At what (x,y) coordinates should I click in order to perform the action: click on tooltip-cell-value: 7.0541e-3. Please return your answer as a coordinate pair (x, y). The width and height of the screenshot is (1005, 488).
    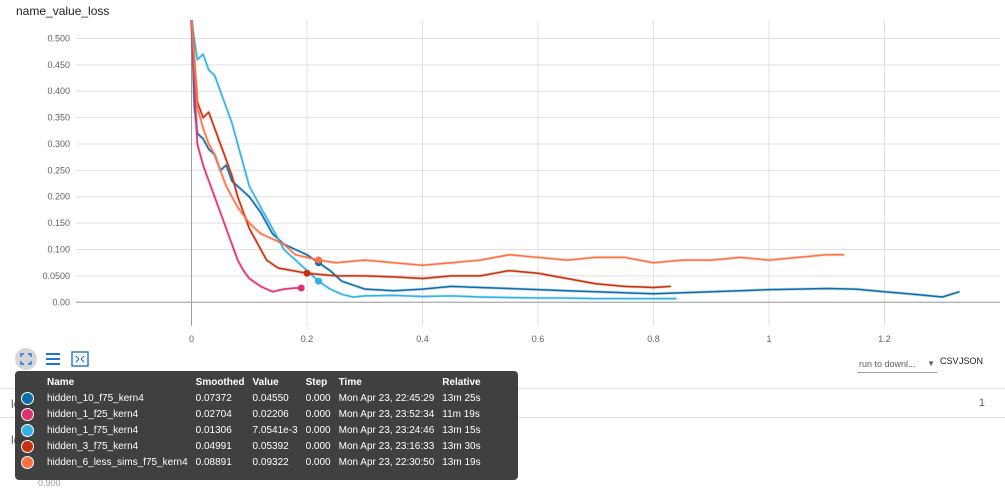
    Looking at the image, I should click on (275, 430).